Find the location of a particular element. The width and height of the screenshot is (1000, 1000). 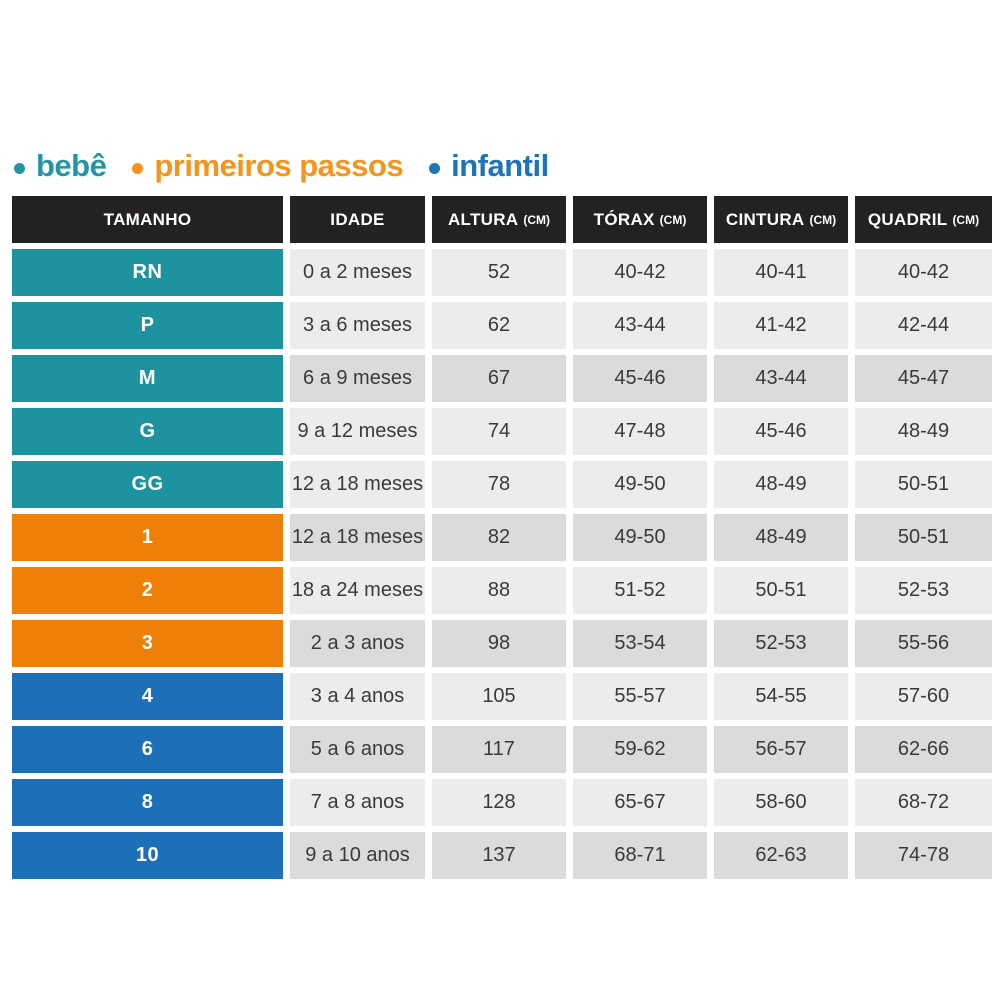

size-cell: 6 is located at coordinates (147, 749).